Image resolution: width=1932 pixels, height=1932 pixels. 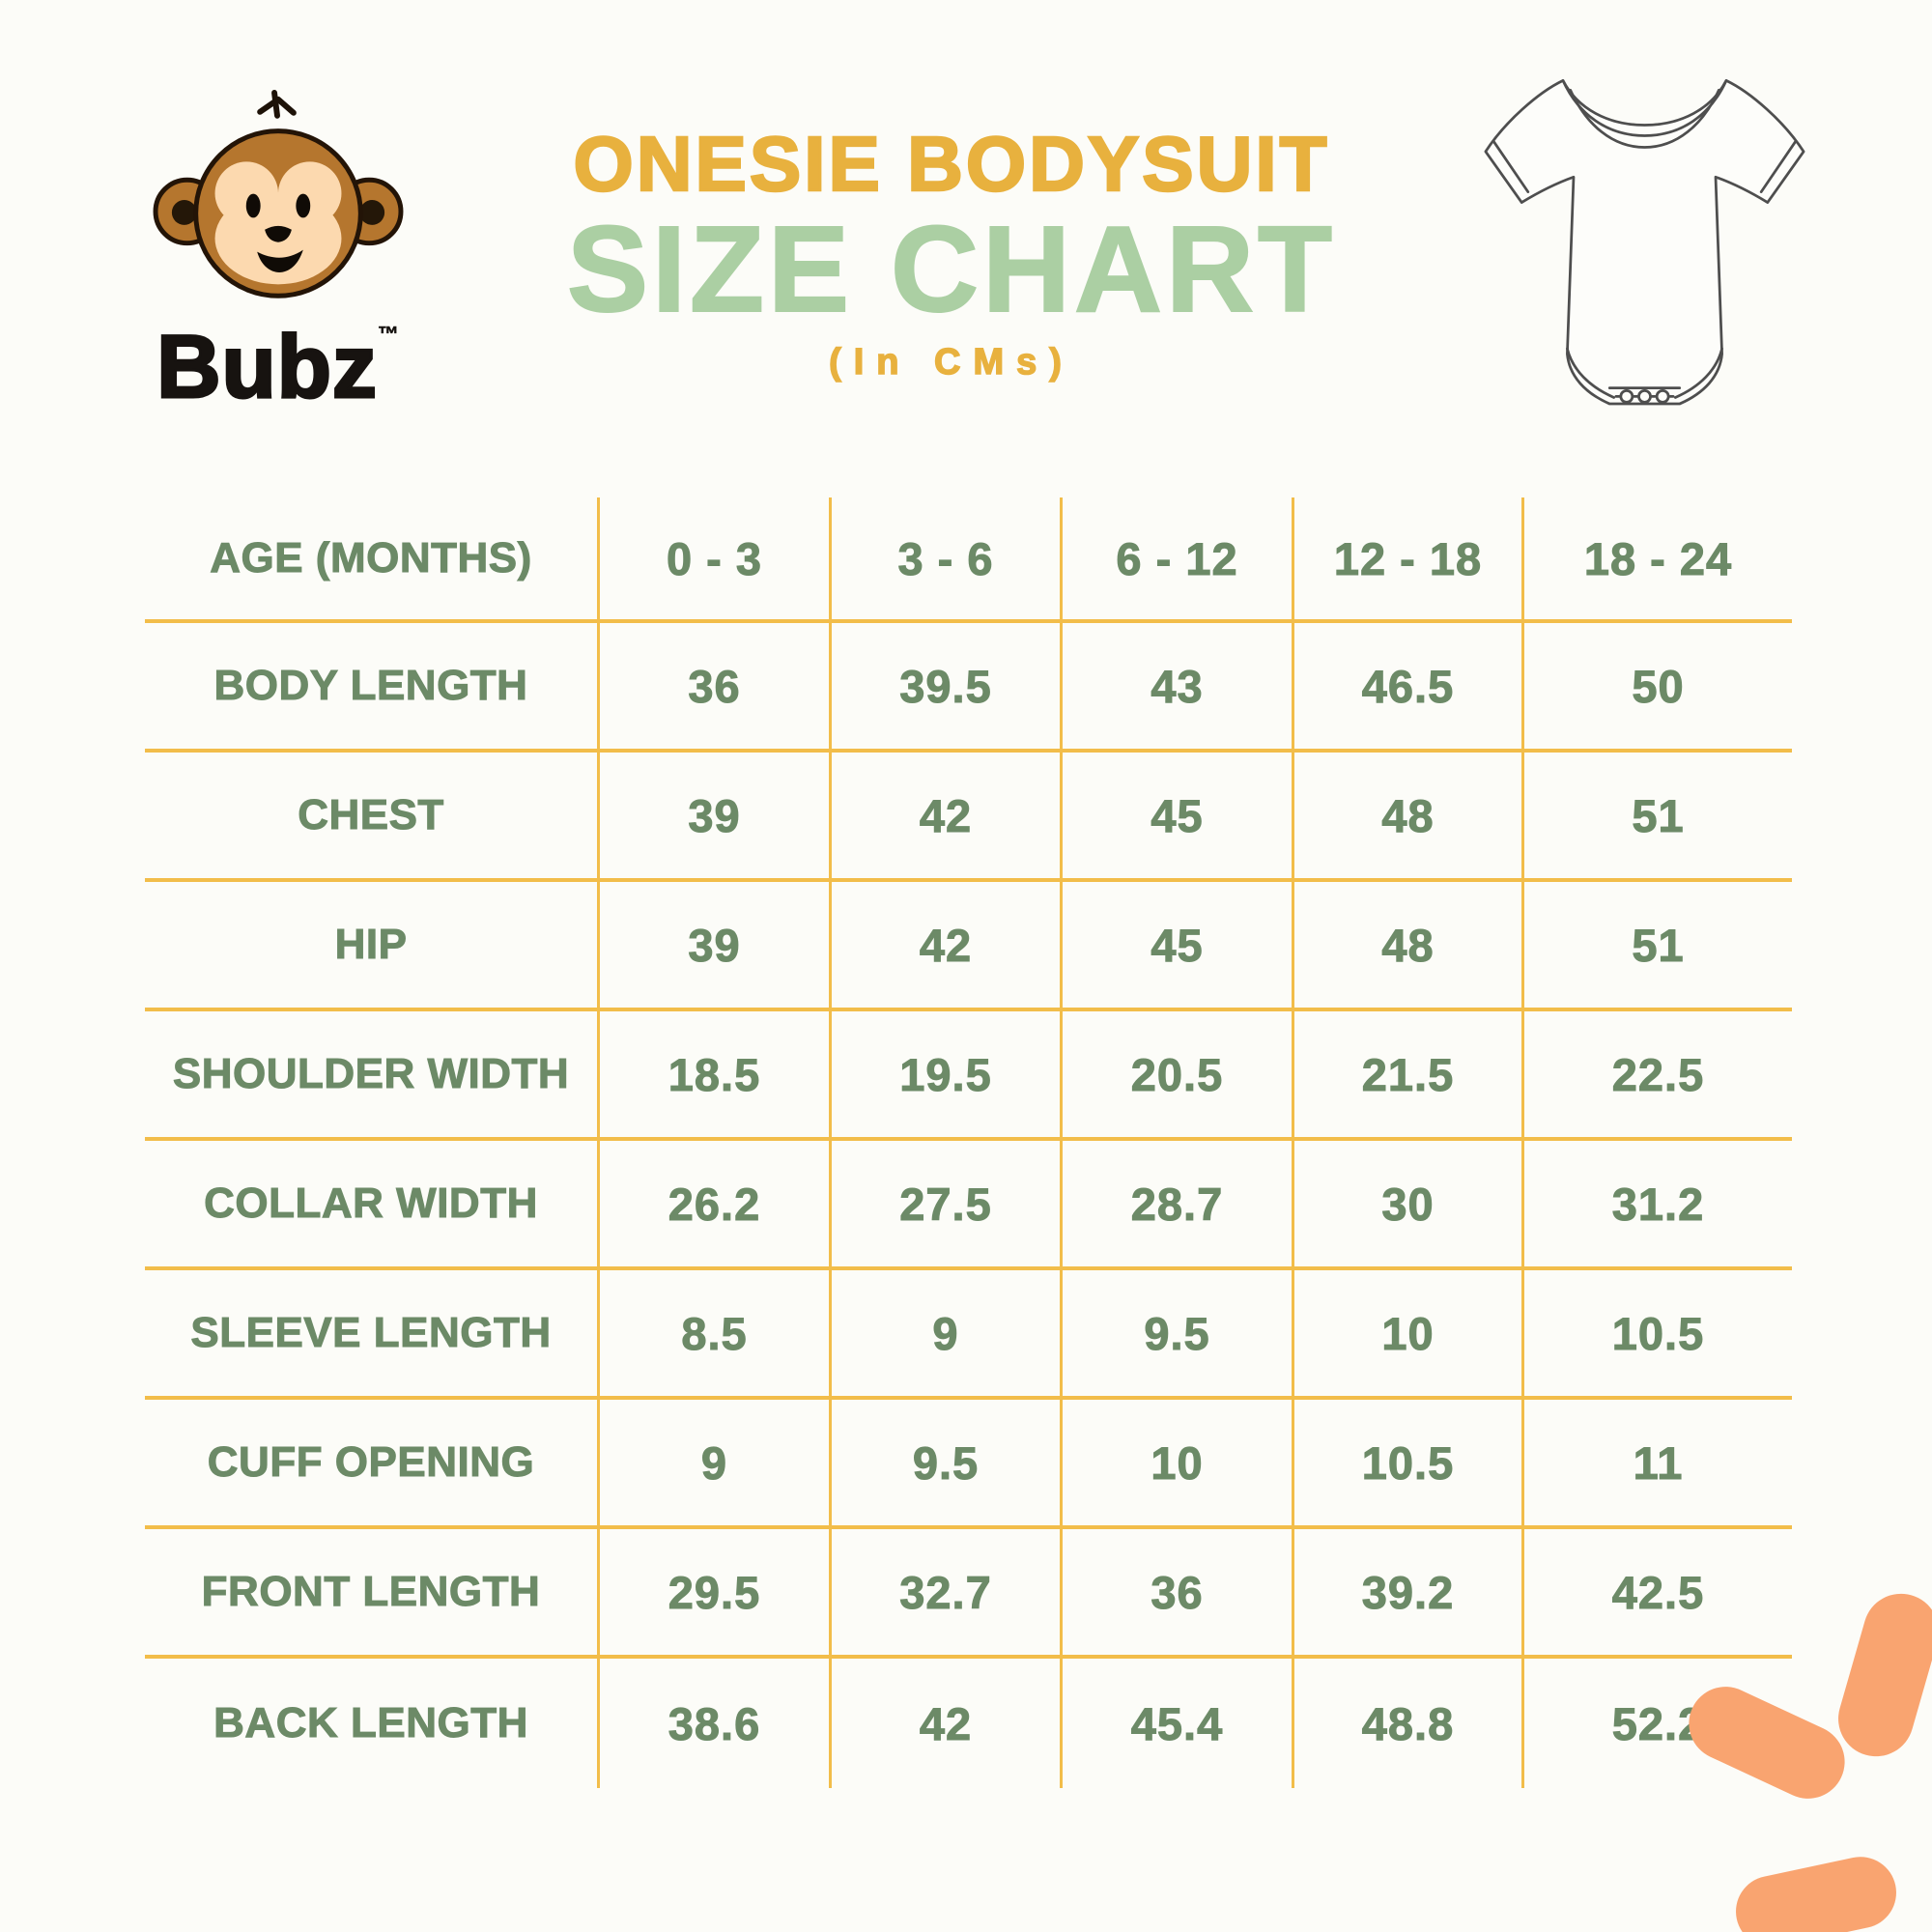 I want to click on column-header-cell: 3 - 6, so click(x=947, y=560).